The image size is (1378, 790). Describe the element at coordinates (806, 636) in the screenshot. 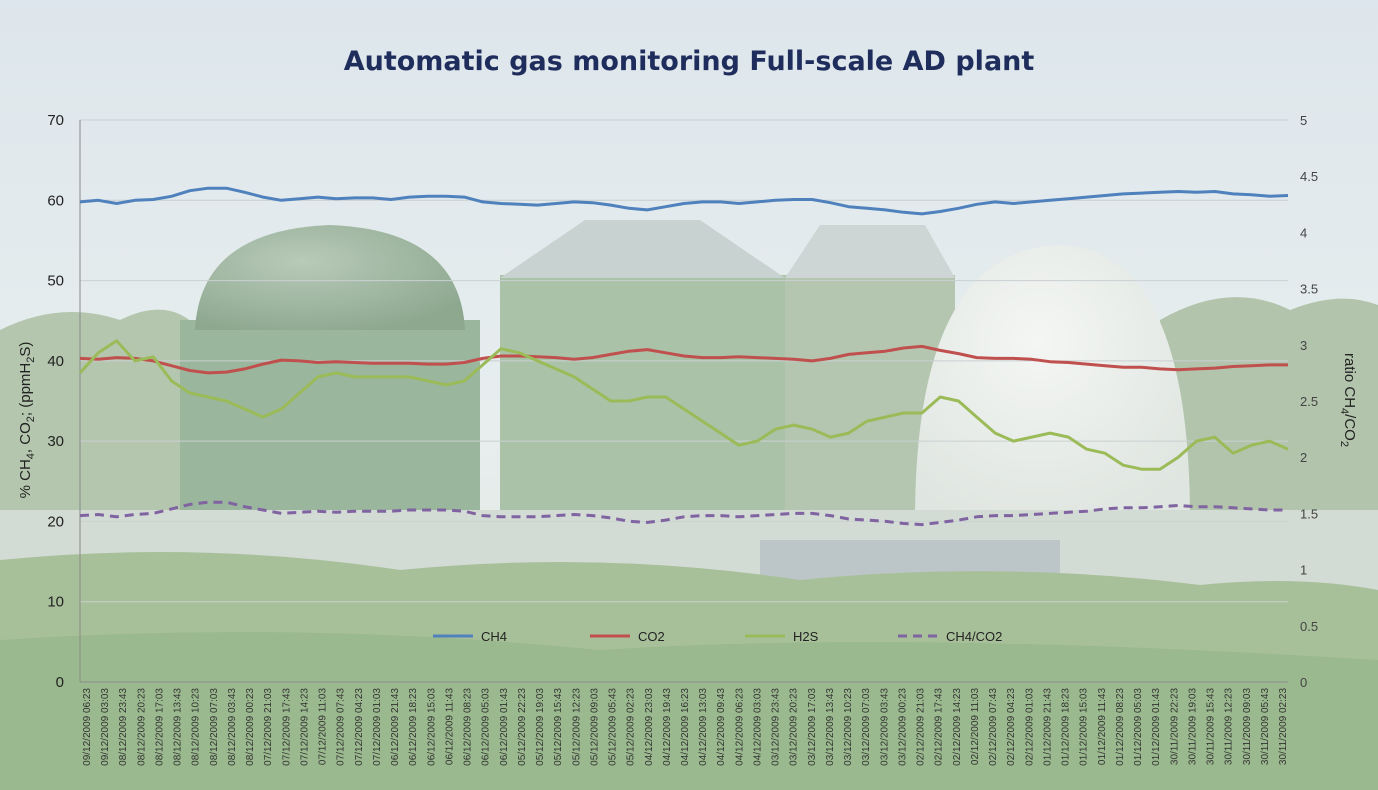

I see `legend-label: H2S` at that location.